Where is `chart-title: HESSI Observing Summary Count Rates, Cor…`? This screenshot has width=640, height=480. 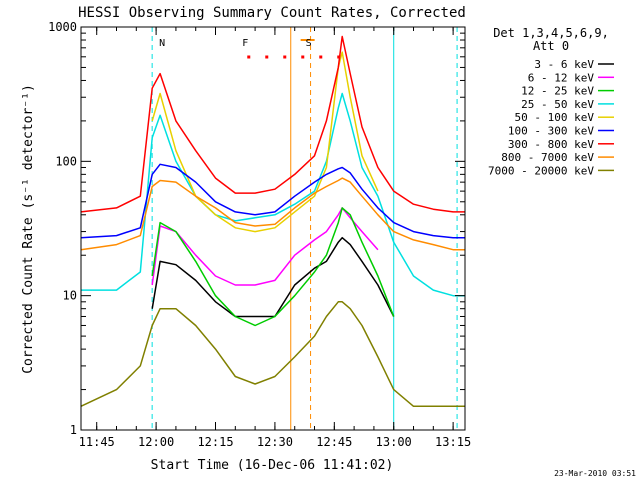
chart-title: HESSI Observing Summary Count Rates, Cor… is located at coordinates (272, 13).